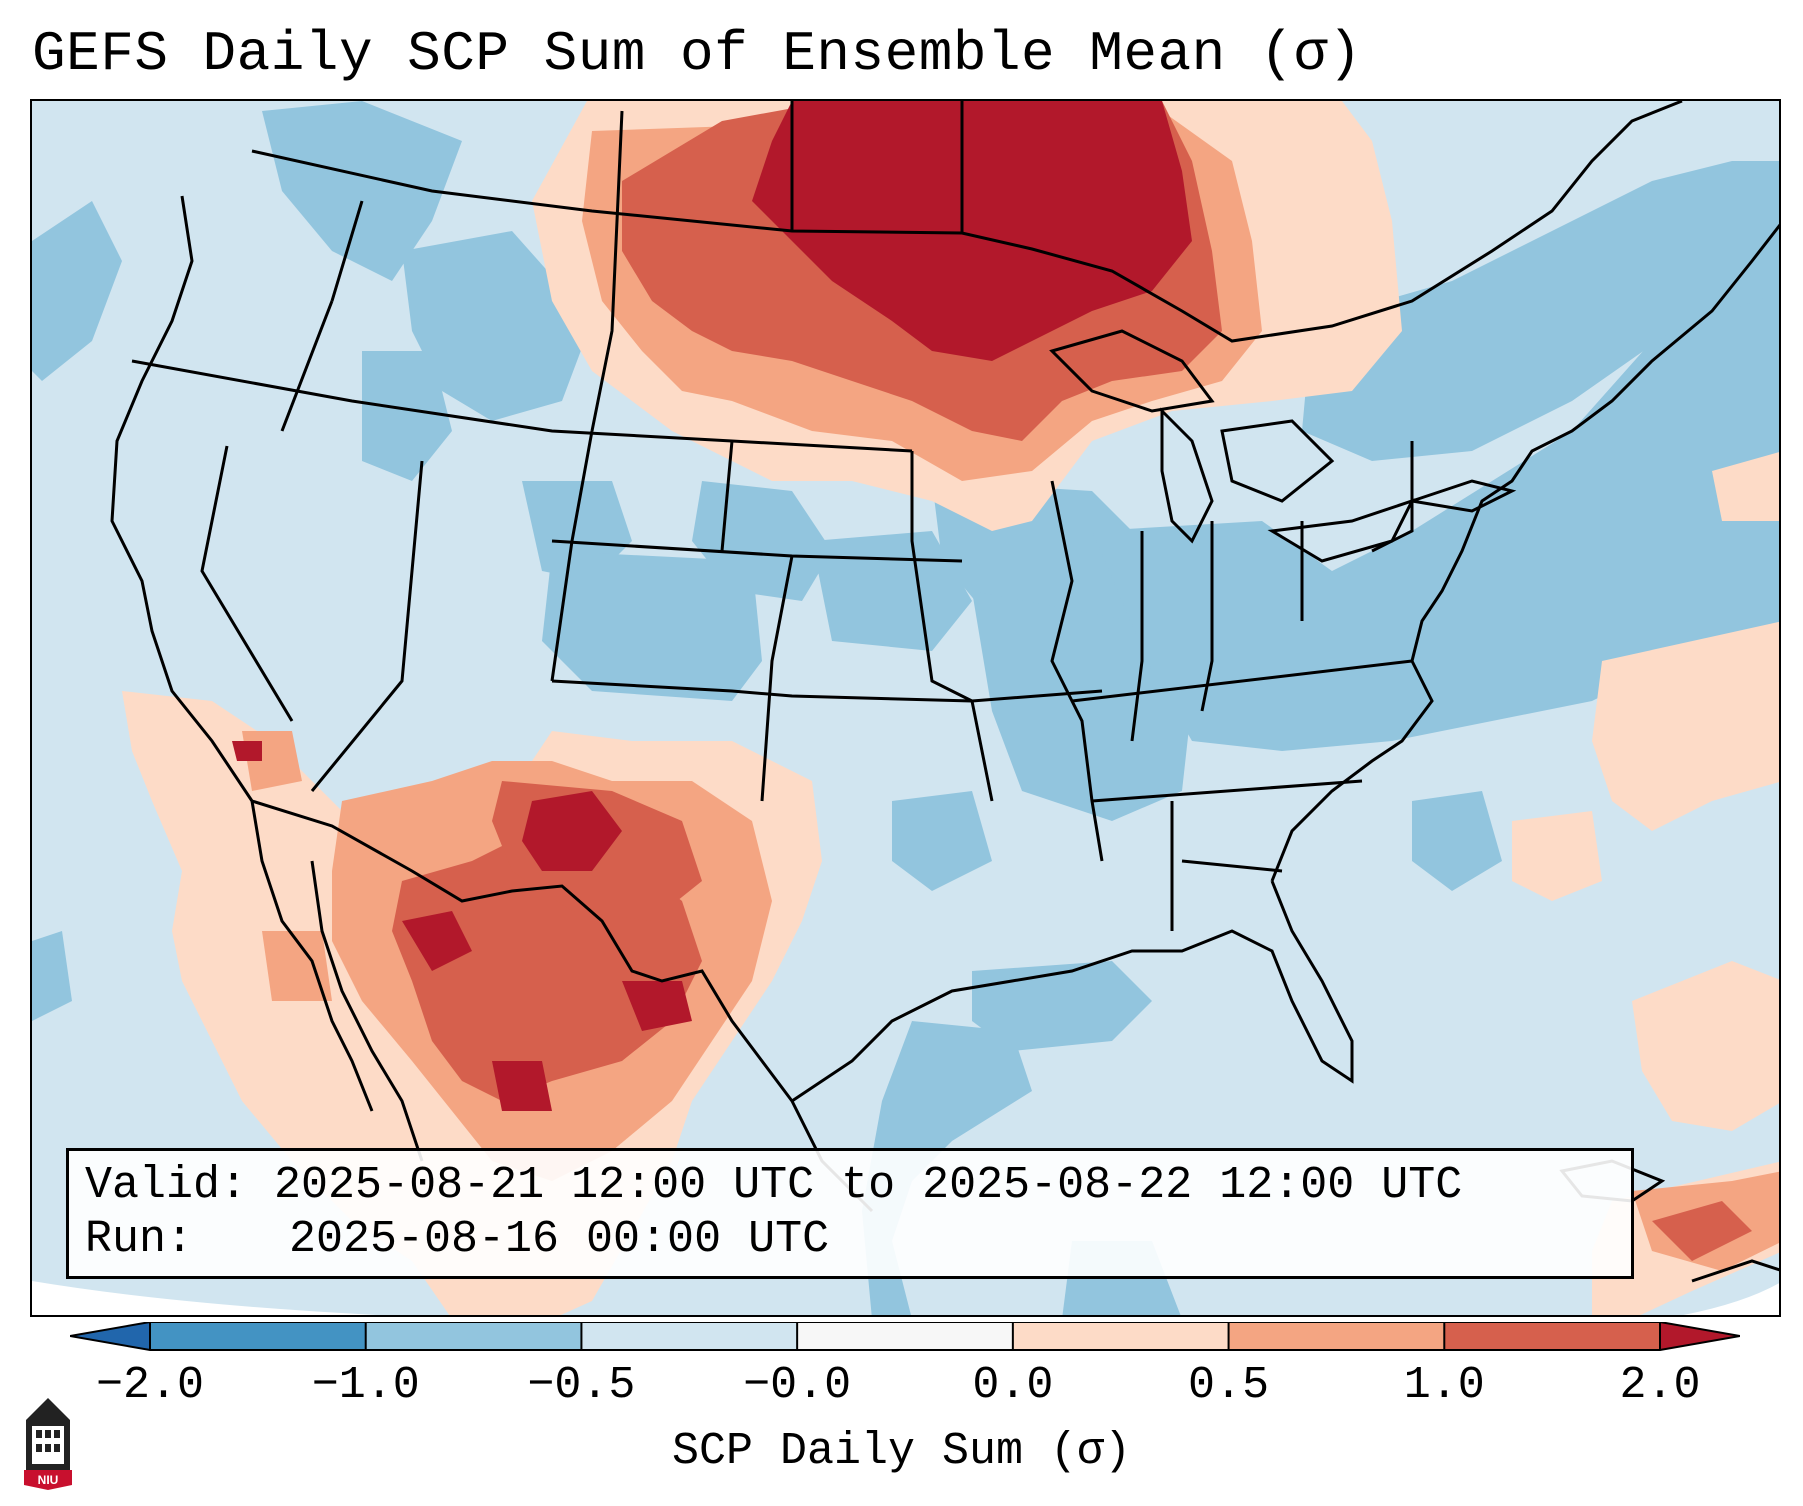 The height and width of the screenshot is (1506, 1803). Describe the element at coordinates (1013, 1385) in the screenshot. I see `tick-label: 0.0` at that location.